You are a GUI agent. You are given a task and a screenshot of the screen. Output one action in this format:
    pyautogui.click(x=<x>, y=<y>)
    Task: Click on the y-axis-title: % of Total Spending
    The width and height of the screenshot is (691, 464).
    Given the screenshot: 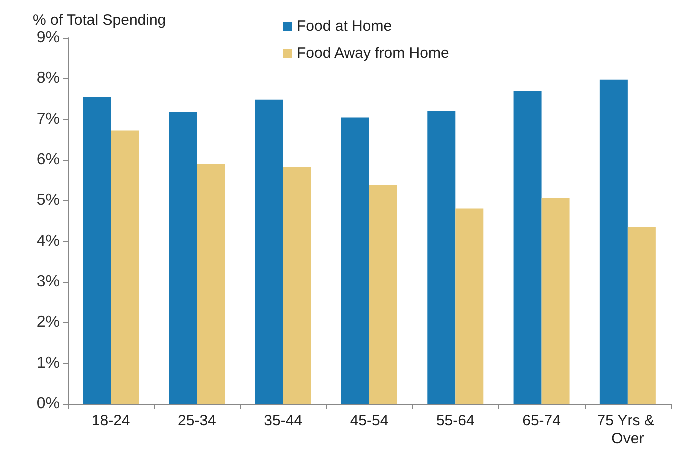 What is the action you would take?
    pyautogui.click(x=99, y=20)
    